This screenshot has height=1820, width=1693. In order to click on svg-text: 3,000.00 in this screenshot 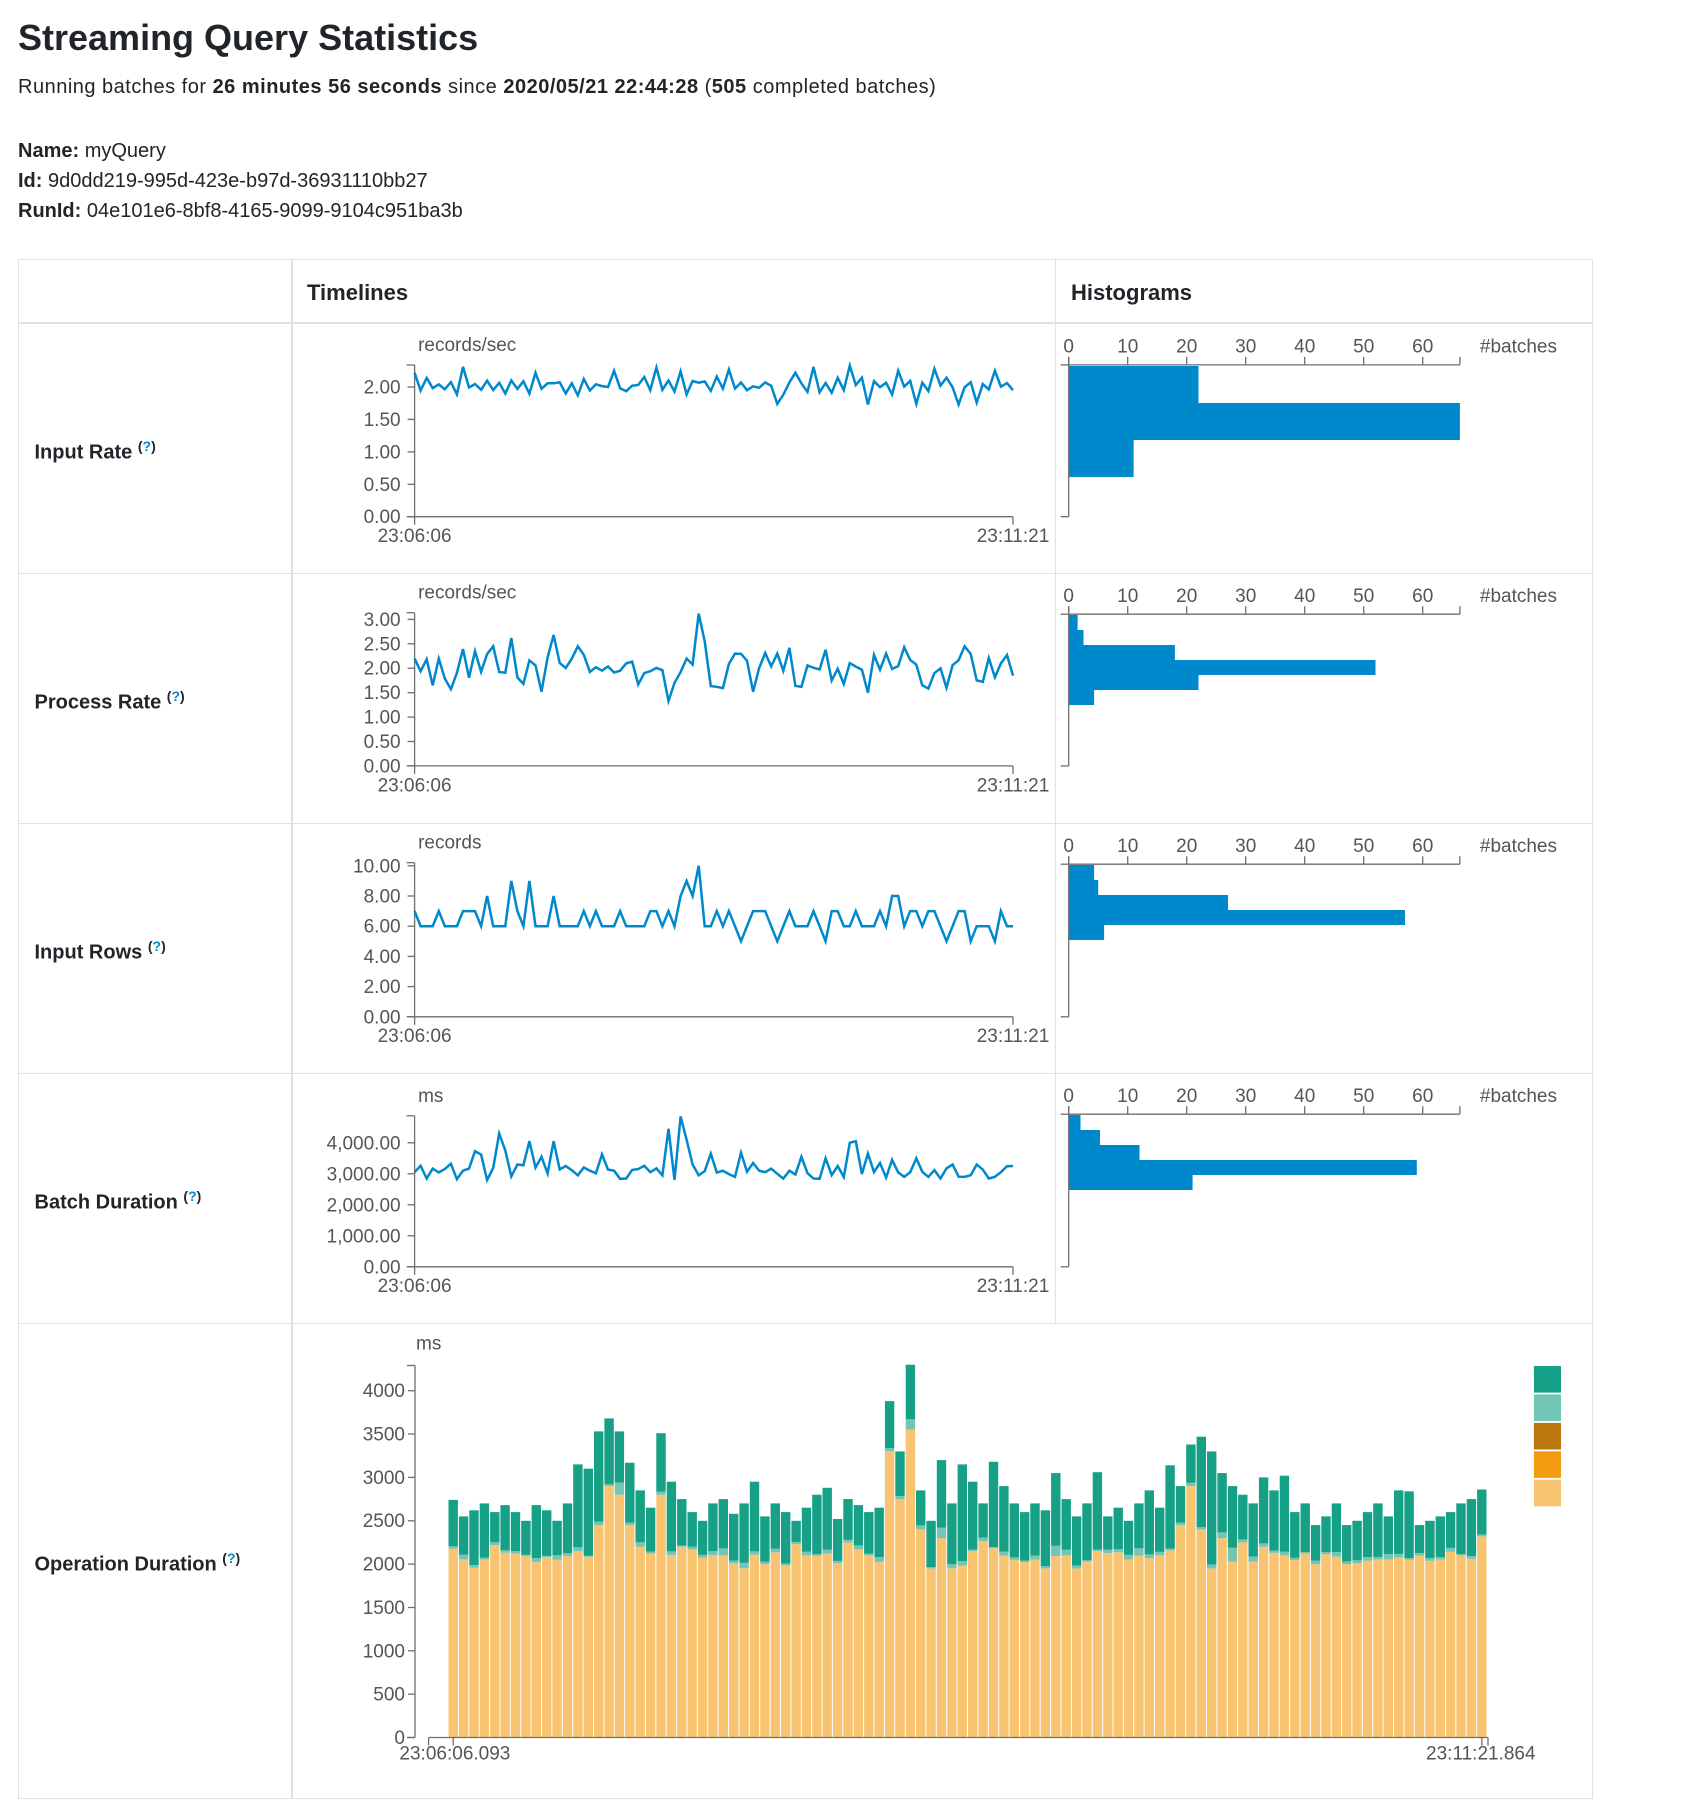, I will do `click(364, 1174)`.